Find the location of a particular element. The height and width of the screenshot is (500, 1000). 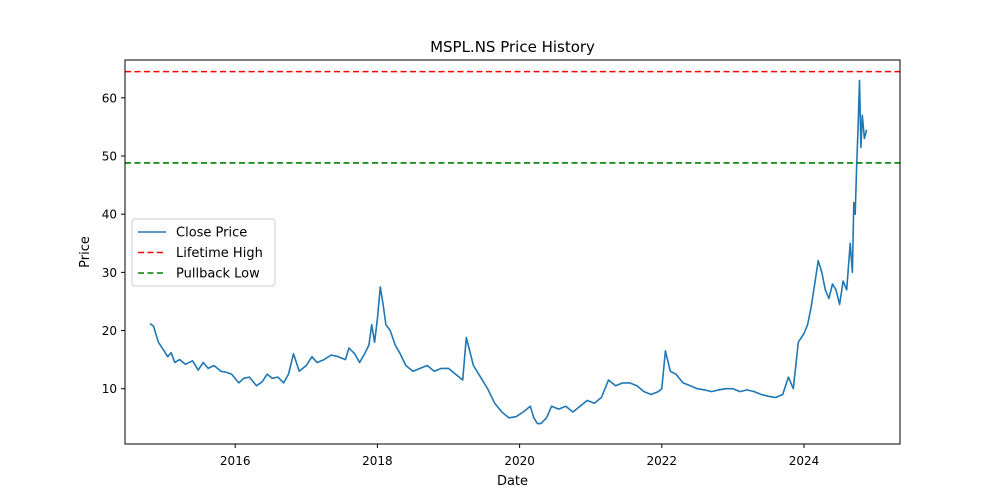

x-axis: 2016 2018 2020 2022 2024 is located at coordinates (519, 456).